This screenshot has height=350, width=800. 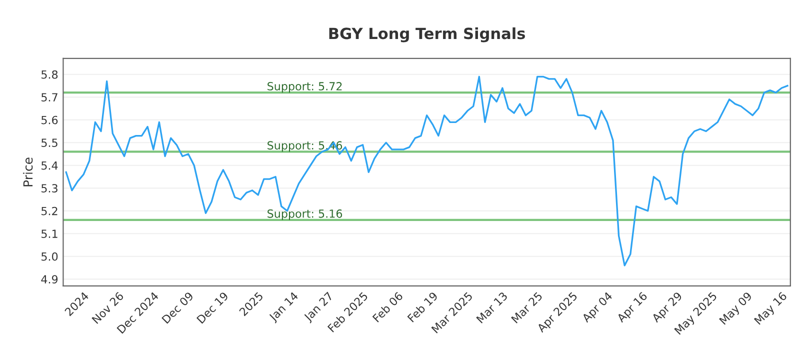 I want to click on x-tick-label: Apr 04, so click(x=597, y=307).